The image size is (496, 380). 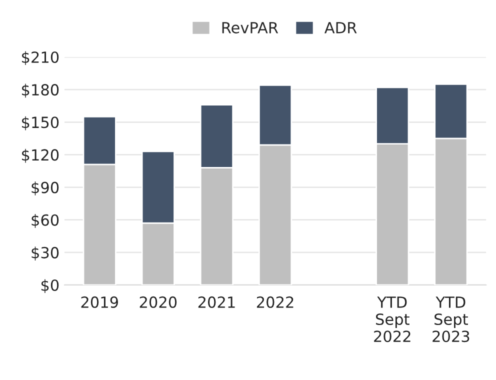 What do you see at coordinates (451, 319) in the screenshot?
I see `x-tick-label: YTD Sept 2023` at bounding box center [451, 319].